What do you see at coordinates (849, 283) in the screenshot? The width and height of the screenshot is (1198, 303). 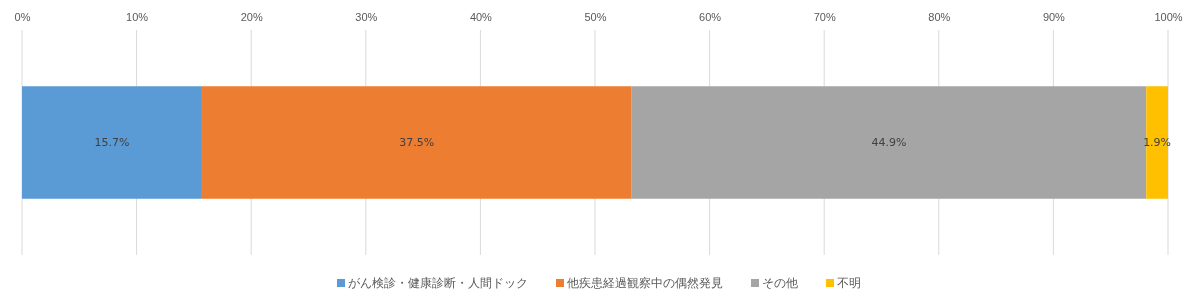 I see `legend-label: 不明` at bounding box center [849, 283].